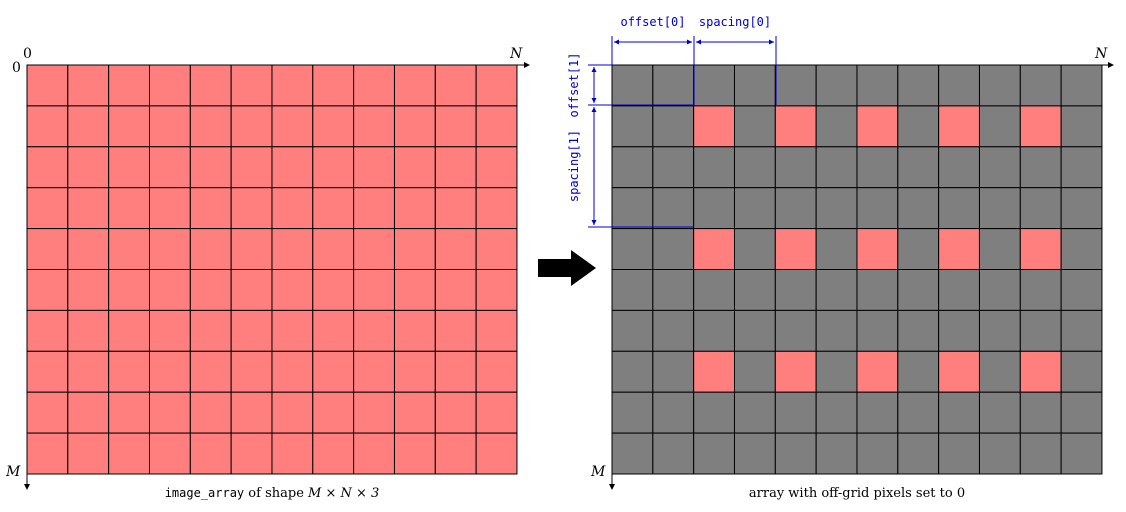 This screenshot has height=512, width=1126. Describe the element at coordinates (27, 54) in the screenshot. I see `left-top-origin-label: 0` at that location.